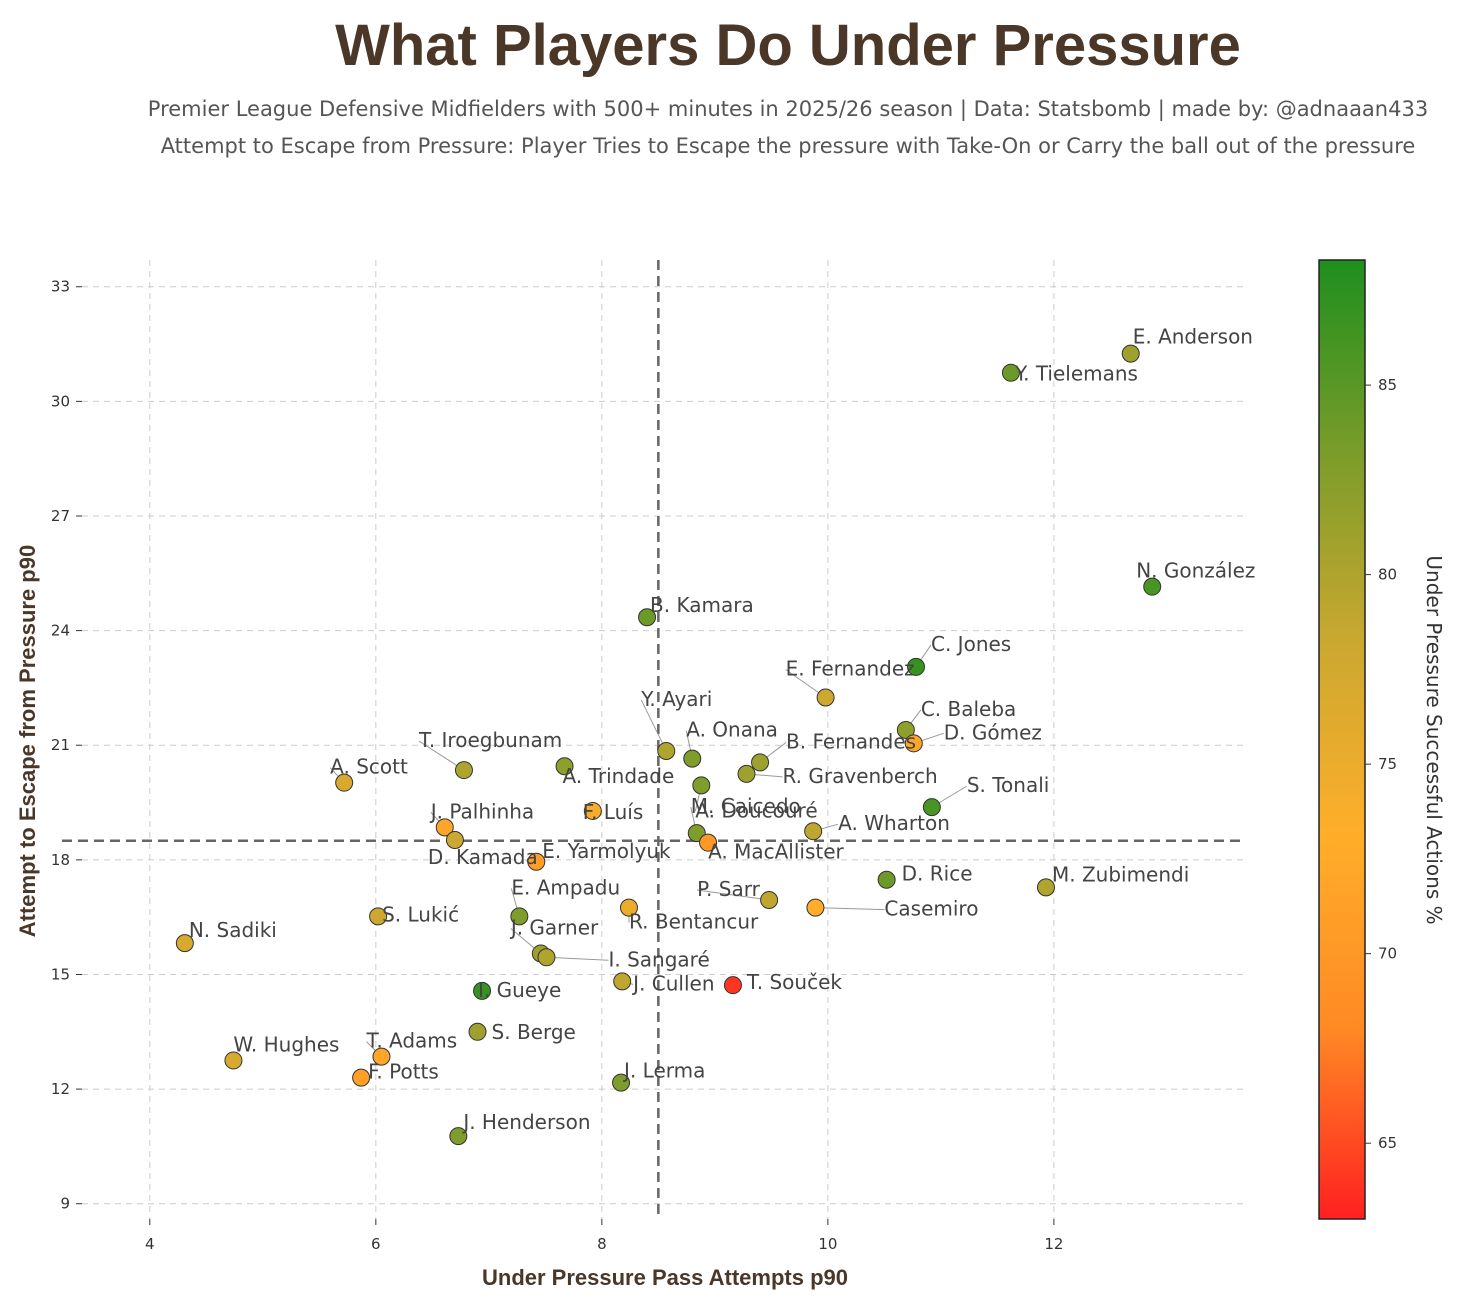  Describe the element at coordinates (850, 668) in the screenshot. I see `point-label: E. Fernandez` at that location.